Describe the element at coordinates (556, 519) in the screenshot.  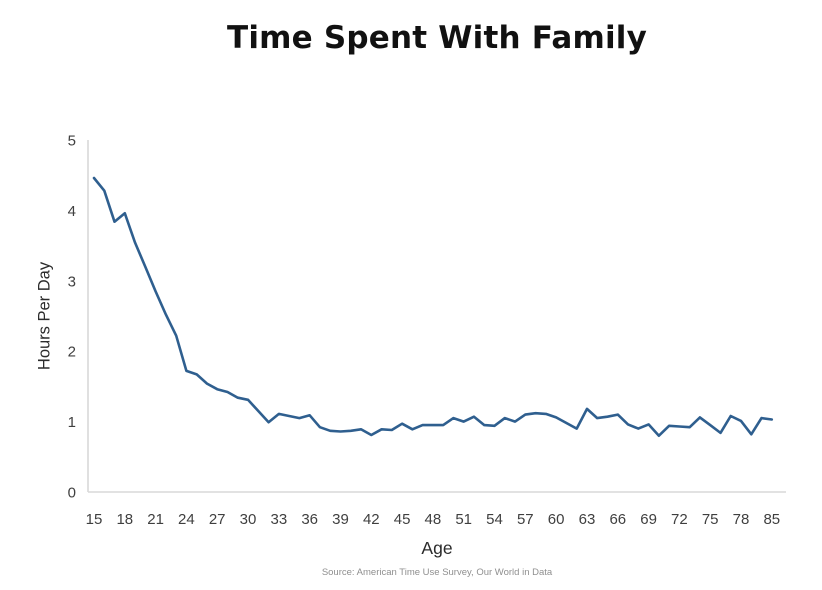
I see `x-tick-label: 60` at that location.